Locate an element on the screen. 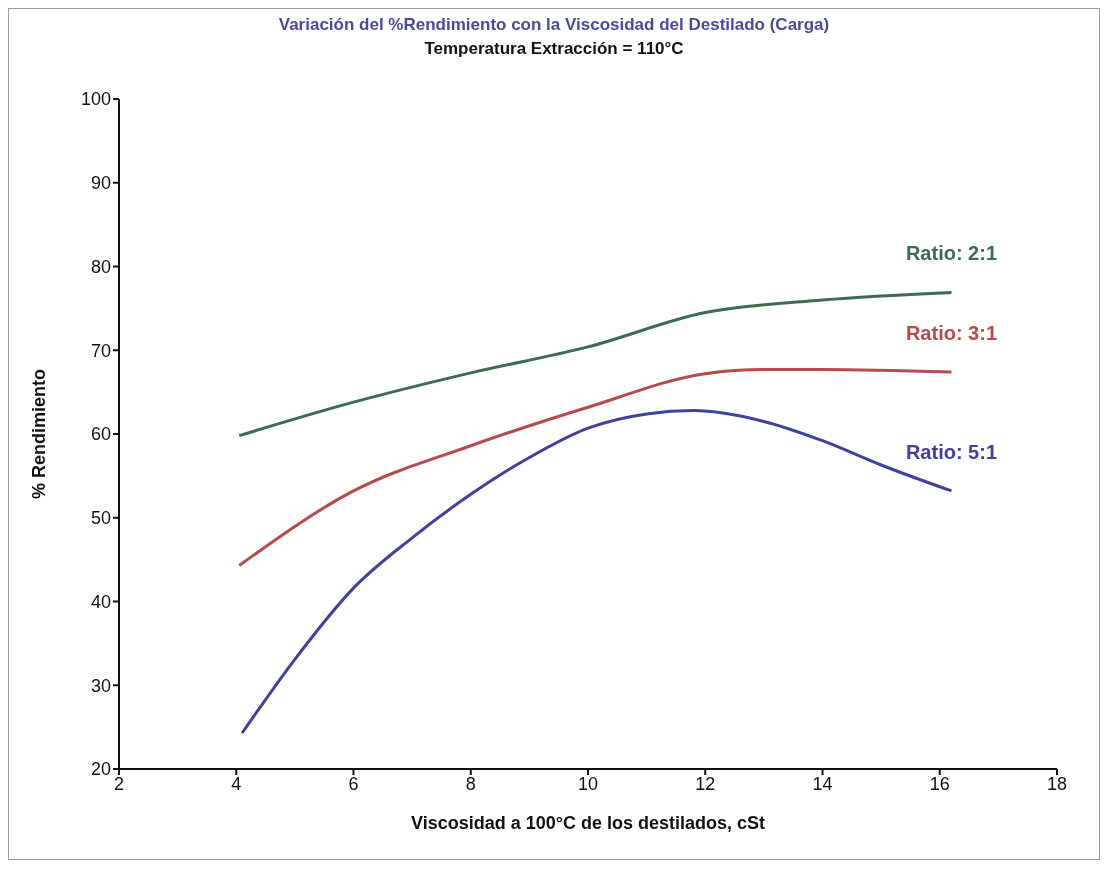 This screenshot has width=1109, height=885. y-tick-label: 20 is located at coordinates (100, 769).